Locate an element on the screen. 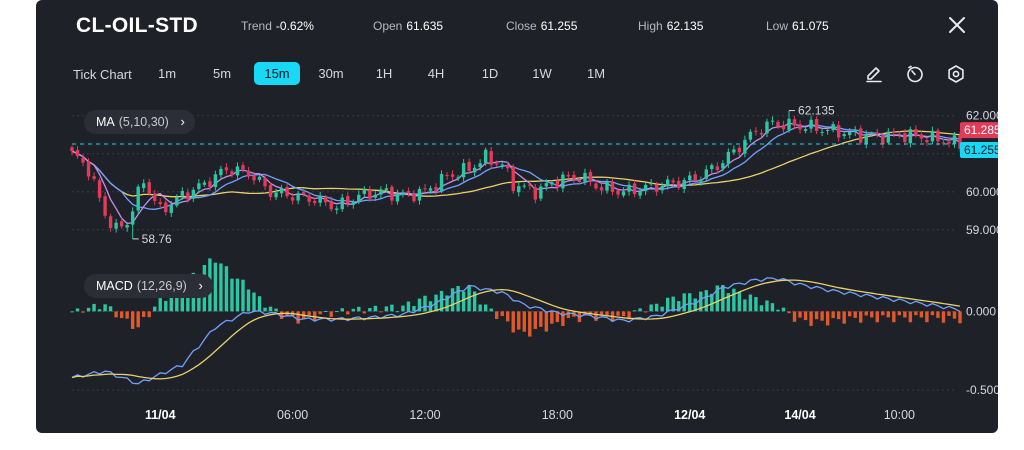 This screenshot has width=1024, height=450. timeframe-1w: 1W is located at coordinates (542, 73).